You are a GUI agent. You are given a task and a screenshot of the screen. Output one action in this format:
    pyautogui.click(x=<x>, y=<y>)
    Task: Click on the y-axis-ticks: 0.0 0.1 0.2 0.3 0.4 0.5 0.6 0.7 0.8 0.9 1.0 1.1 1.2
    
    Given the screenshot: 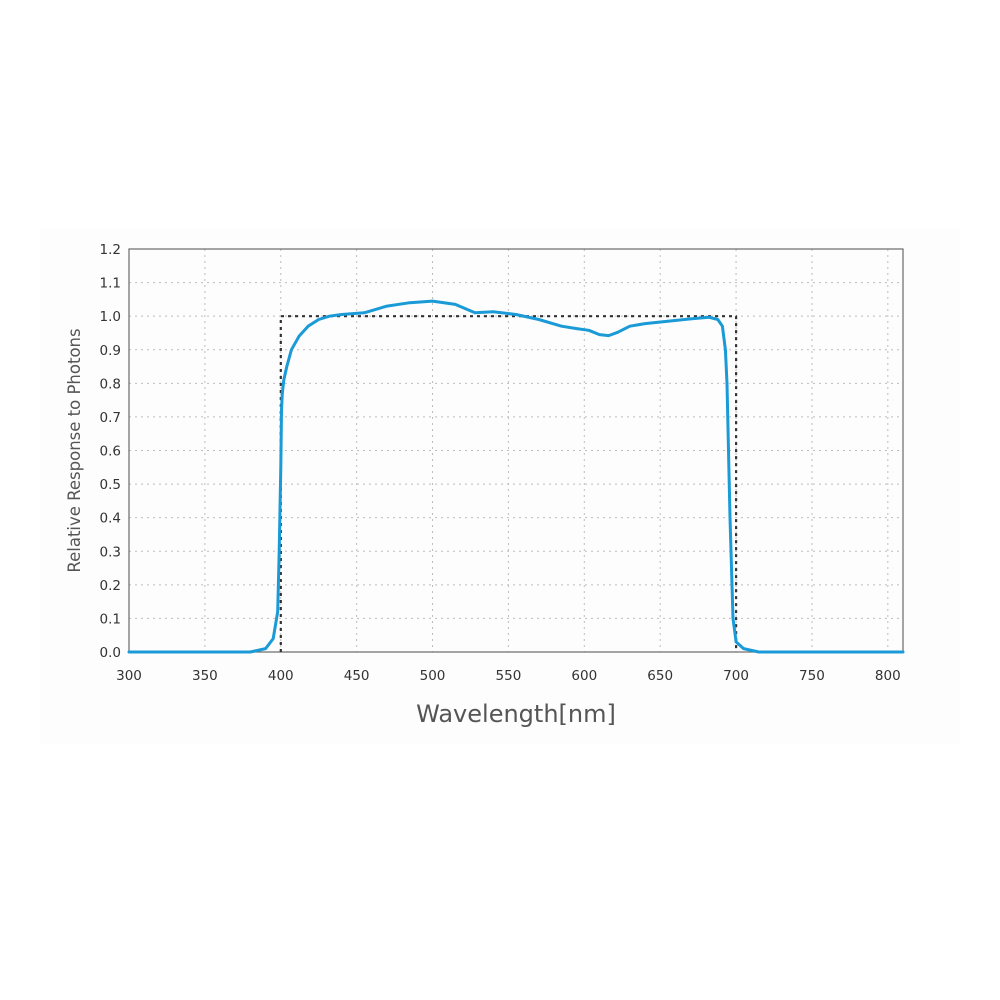 What is the action you would take?
    pyautogui.click(x=110, y=451)
    